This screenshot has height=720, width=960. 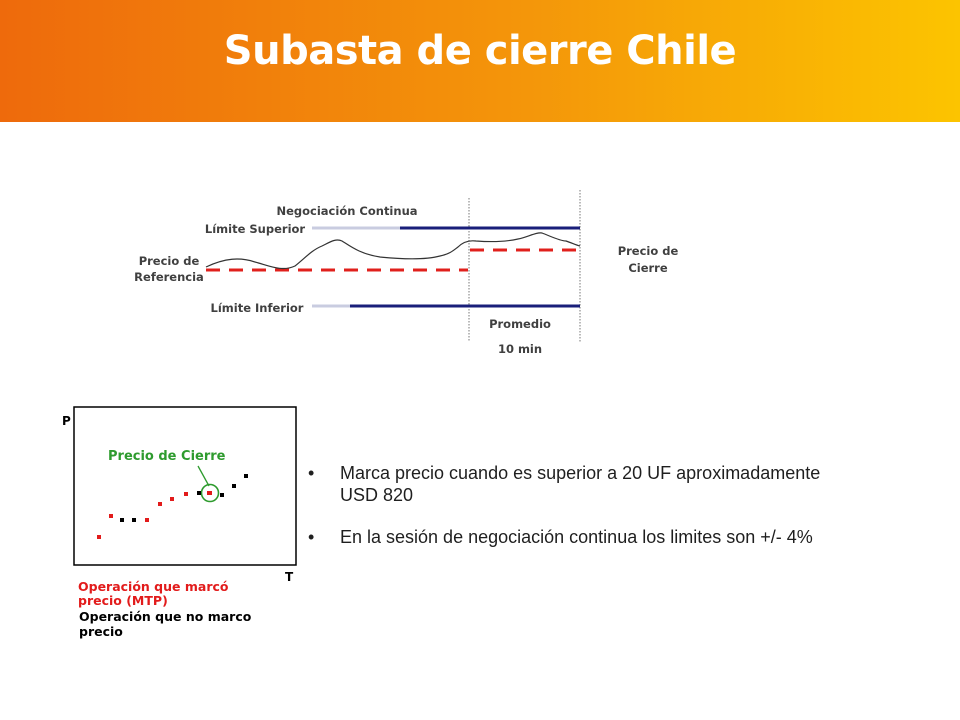 I want to click on price-path, so click(x=393, y=251).